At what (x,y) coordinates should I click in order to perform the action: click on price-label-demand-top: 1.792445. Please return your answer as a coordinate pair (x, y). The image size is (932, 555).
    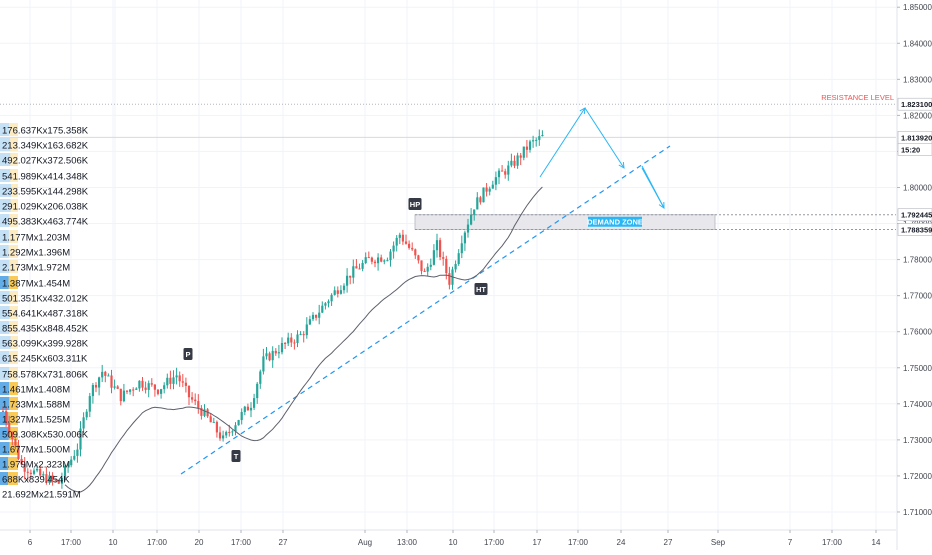
    Looking at the image, I should click on (916, 215).